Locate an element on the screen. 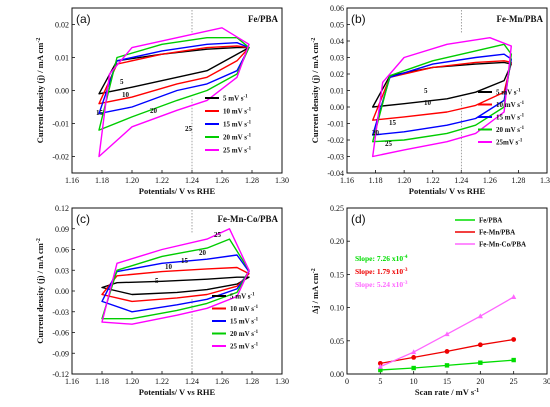  y-tick-label: 0.10 is located at coordinates (337, 308).